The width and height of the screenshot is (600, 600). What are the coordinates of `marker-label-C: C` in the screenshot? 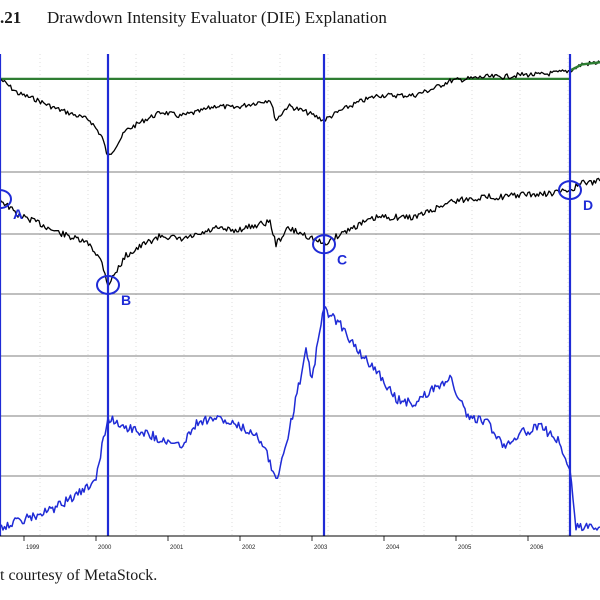 It's located at (342, 259).